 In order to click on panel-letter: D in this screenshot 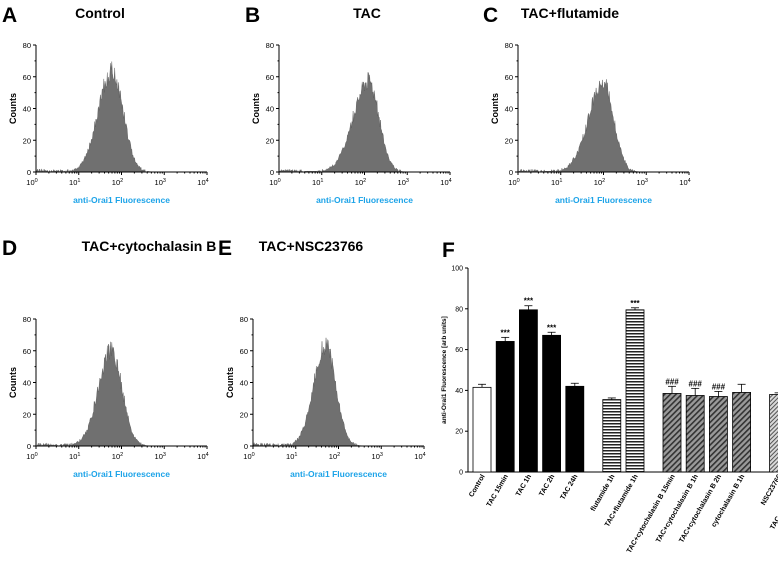, I will do `click(9, 248)`.